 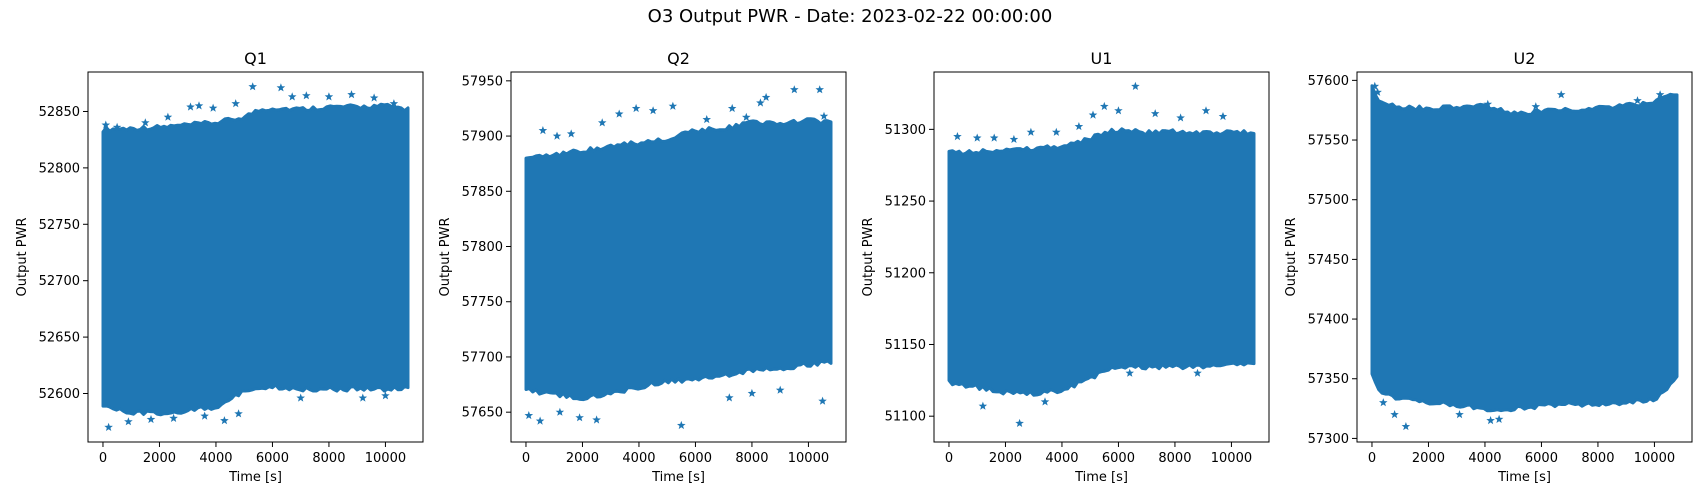 What do you see at coordinates (255, 58) in the screenshot?
I see `subplot-title: Q1` at bounding box center [255, 58].